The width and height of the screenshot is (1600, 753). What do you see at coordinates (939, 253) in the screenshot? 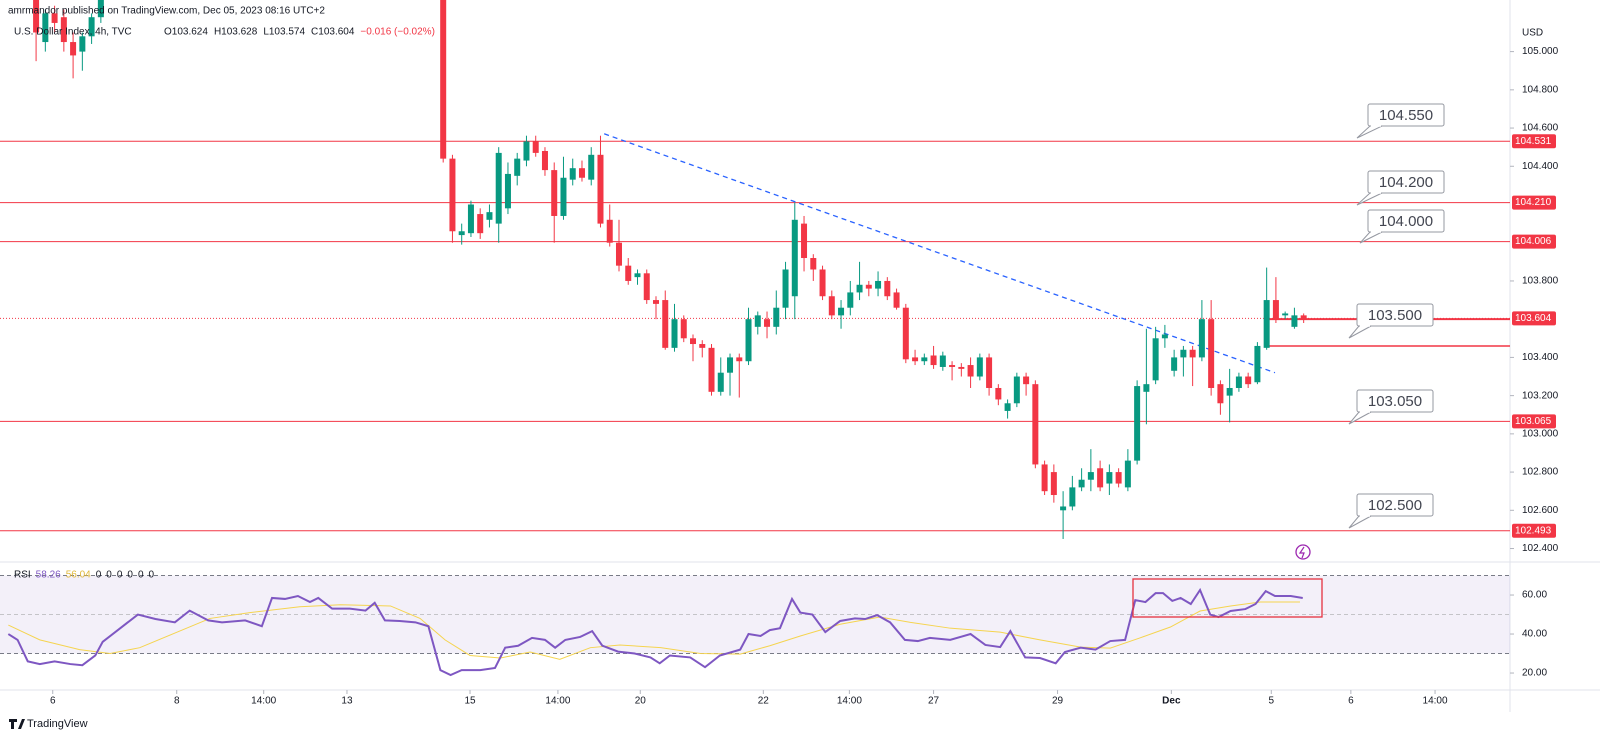
I see `trendline` at bounding box center [939, 253].